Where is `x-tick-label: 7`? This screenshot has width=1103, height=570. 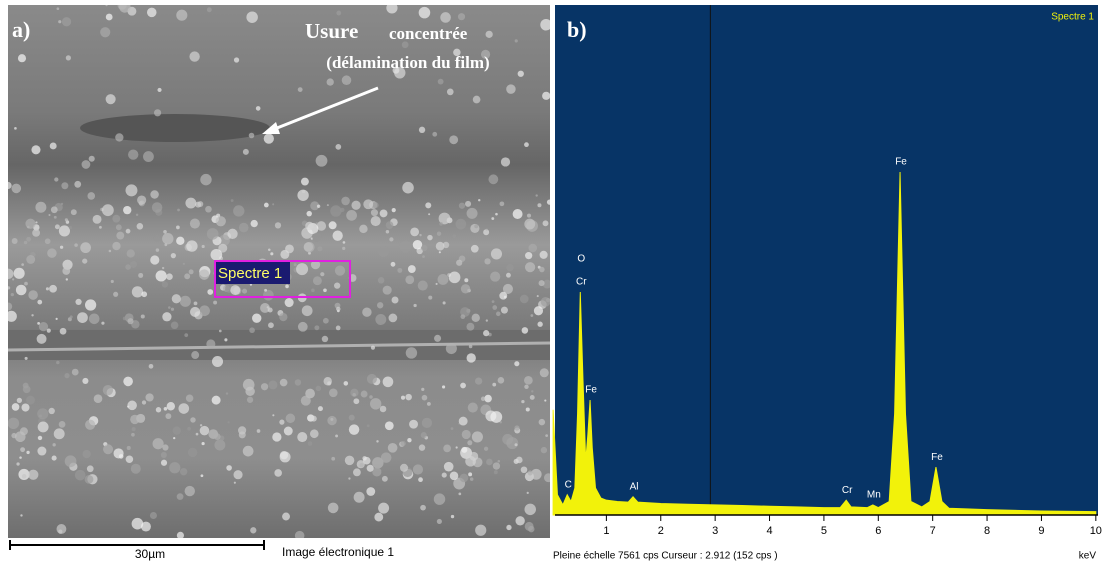
x-tick-label: 7 is located at coordinates (933, 531).